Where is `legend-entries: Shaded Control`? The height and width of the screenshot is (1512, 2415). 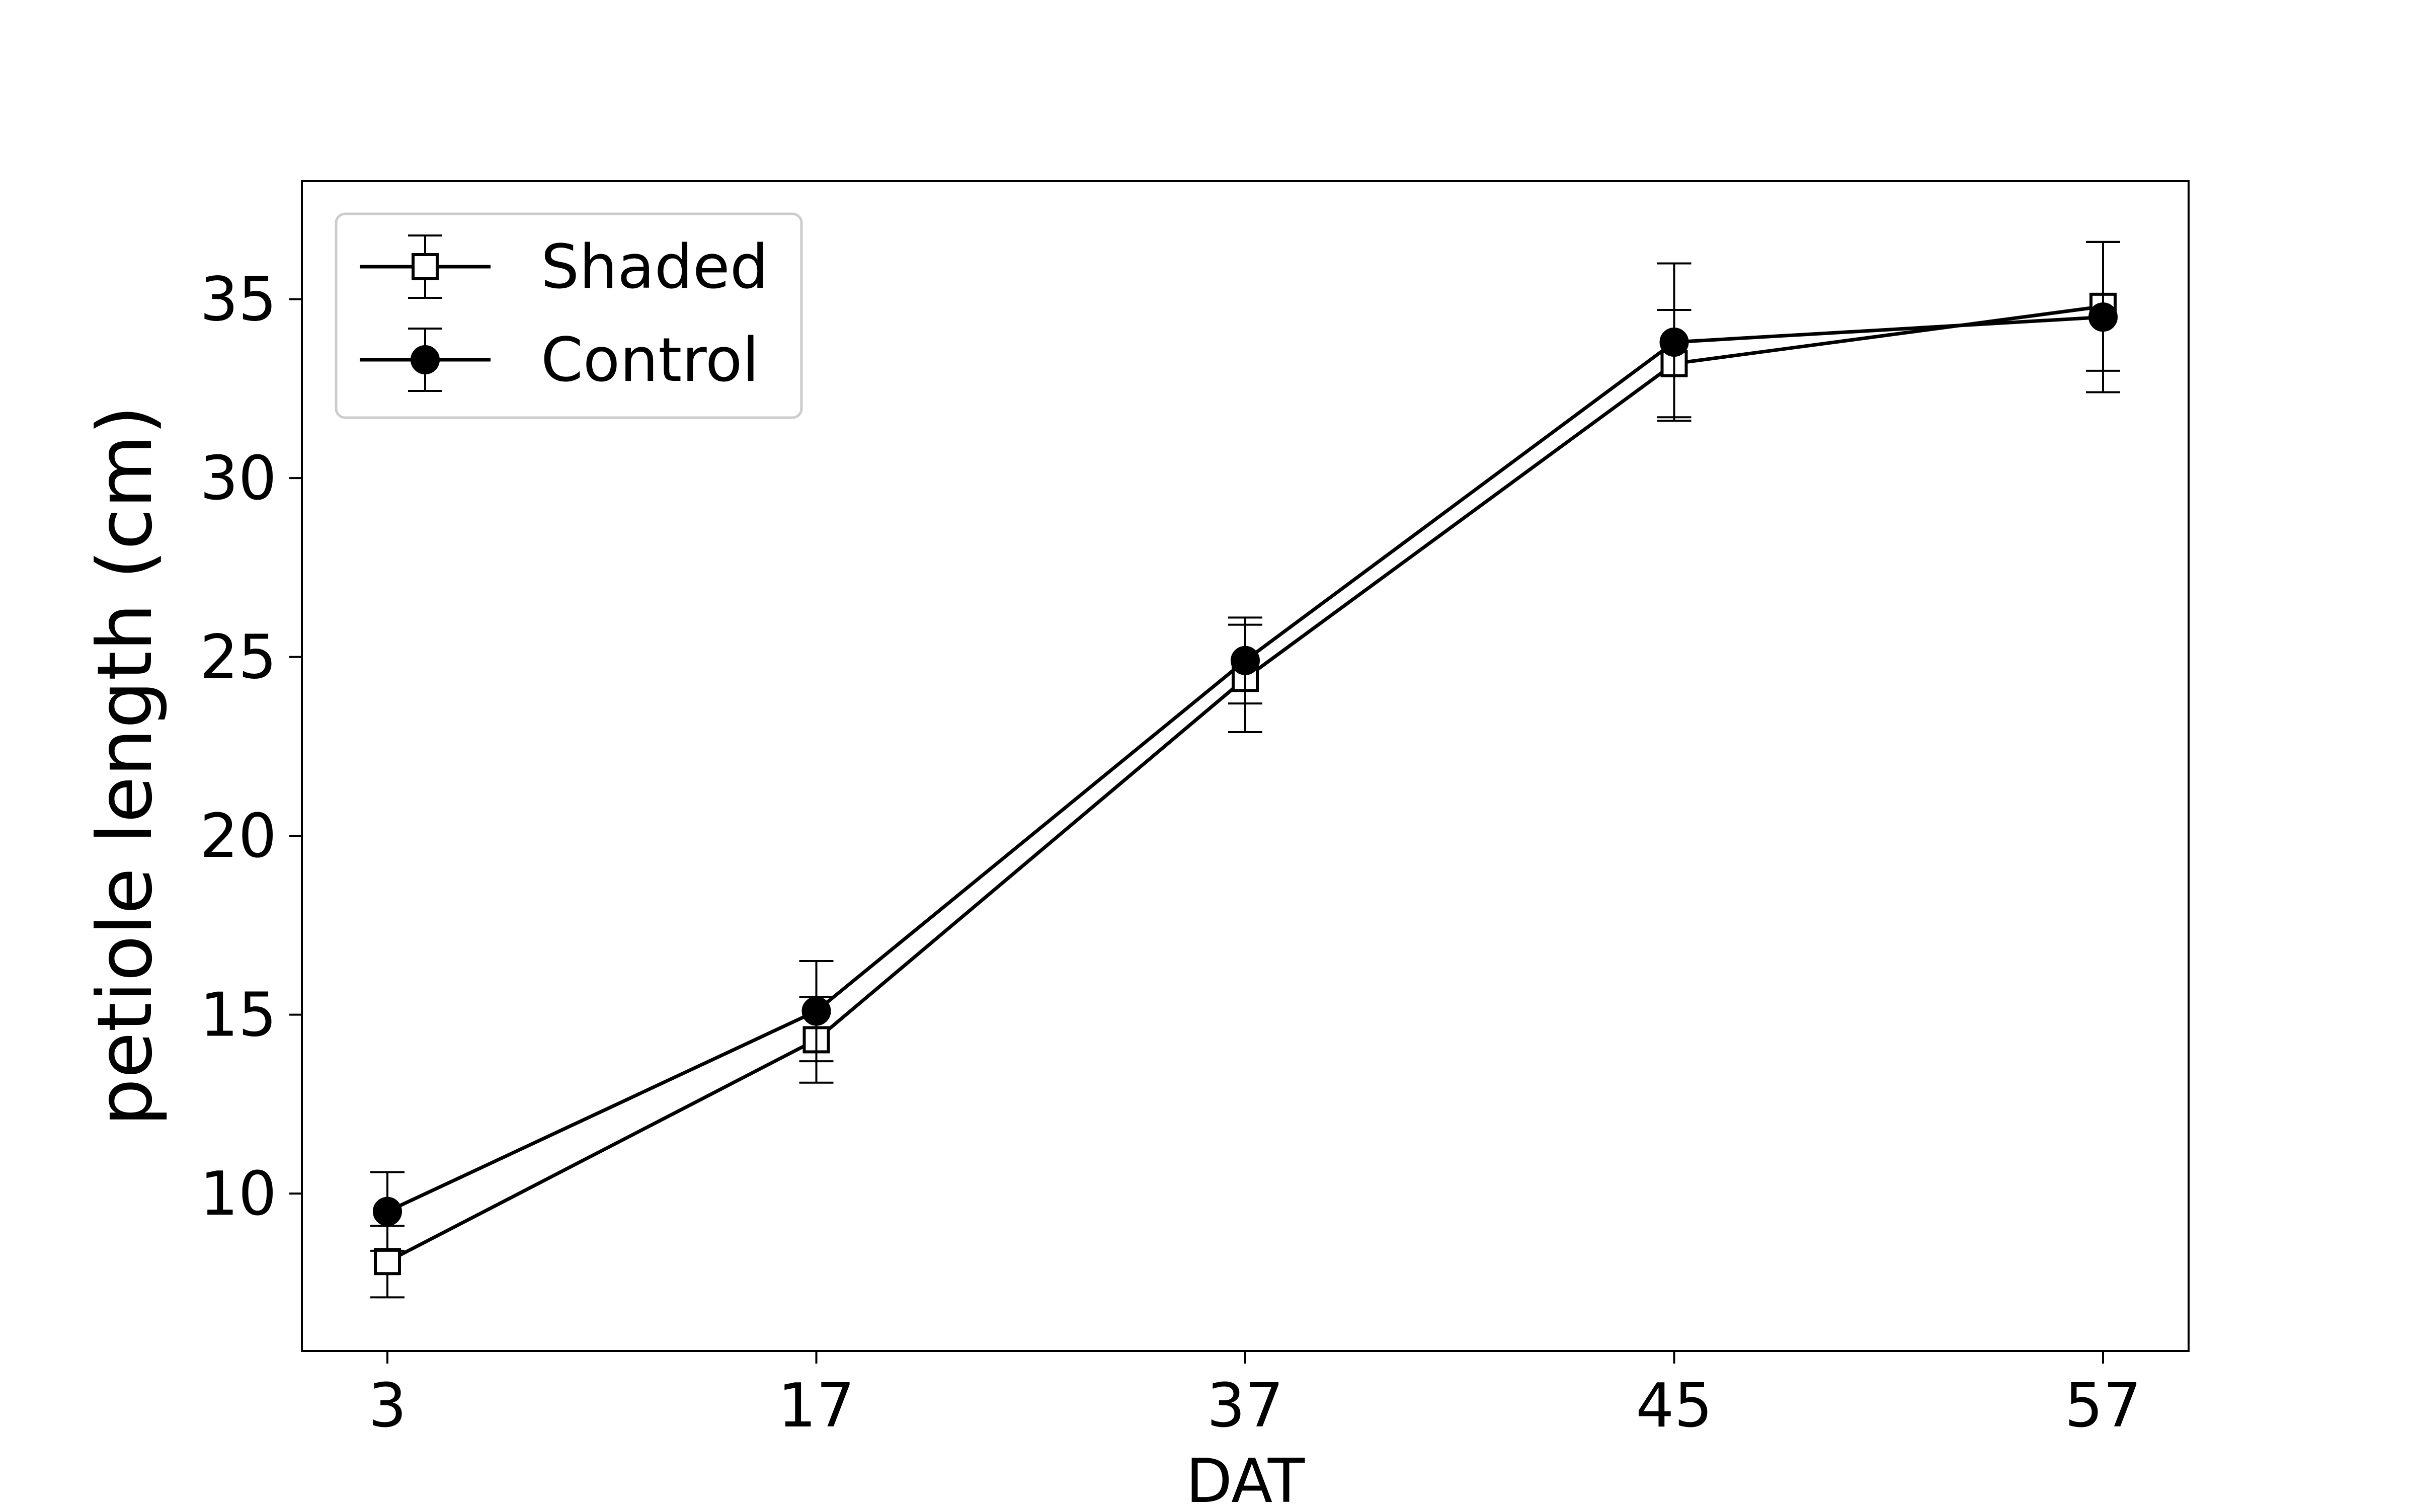
legend-entries: Shaded Control is located at coordinates (564, 313).